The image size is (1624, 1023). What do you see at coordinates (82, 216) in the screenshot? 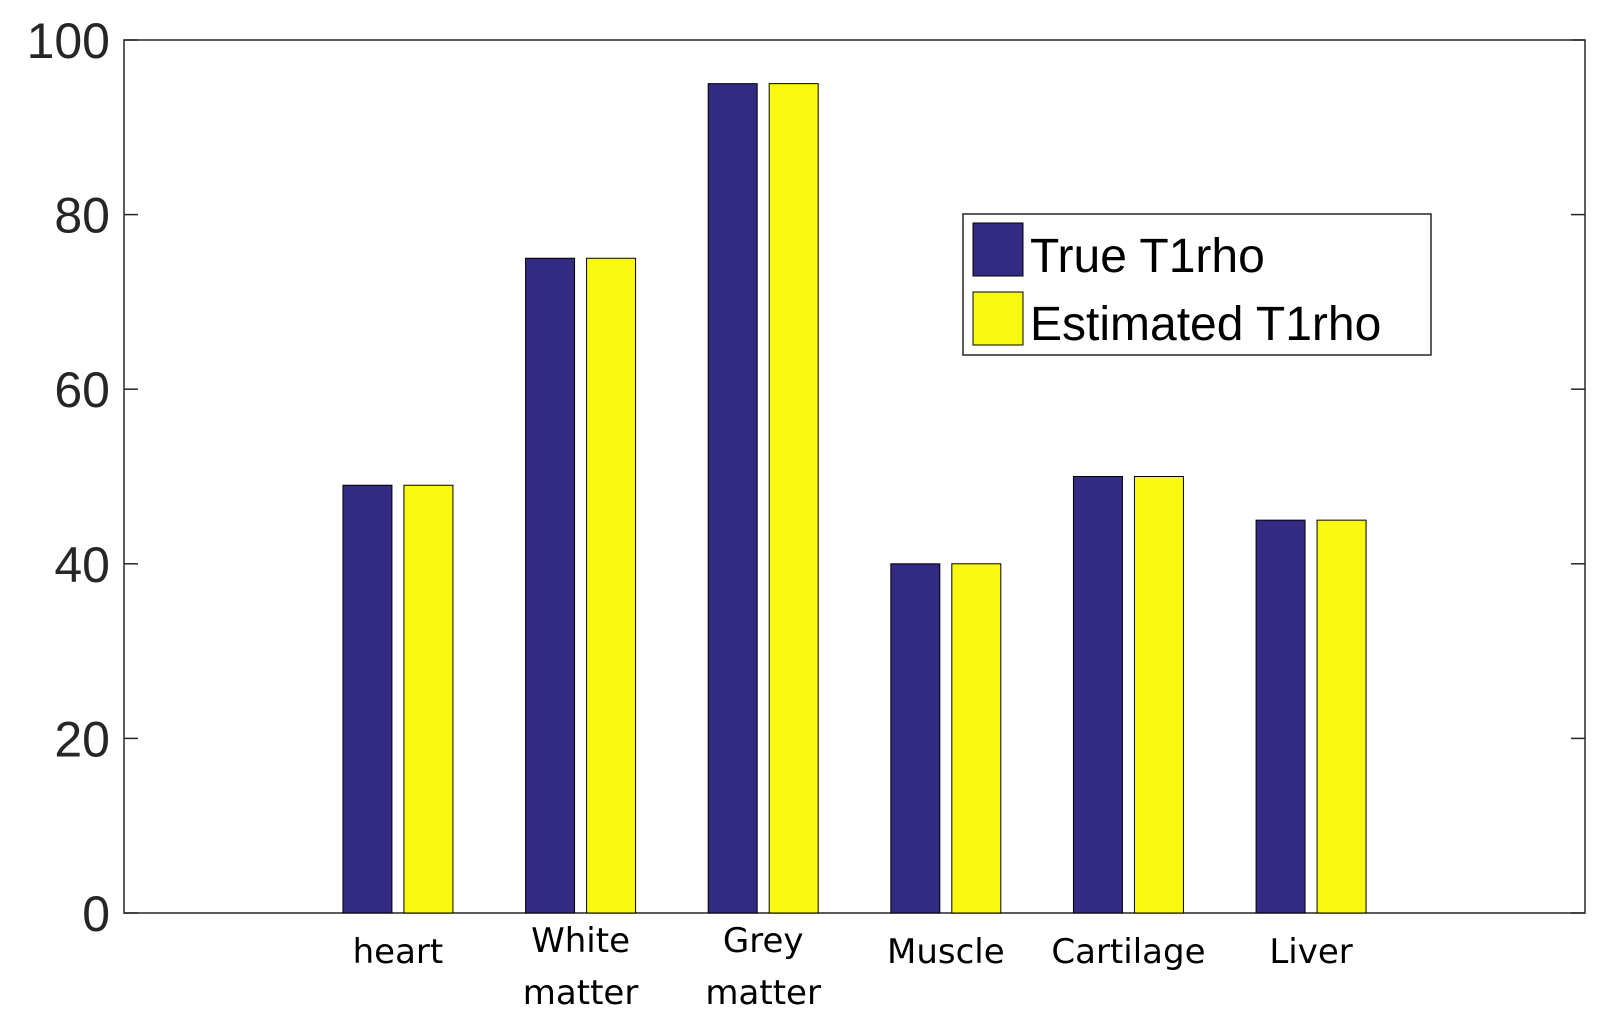
I see `y-tick-label: 80` at bounding box center [82, 216].